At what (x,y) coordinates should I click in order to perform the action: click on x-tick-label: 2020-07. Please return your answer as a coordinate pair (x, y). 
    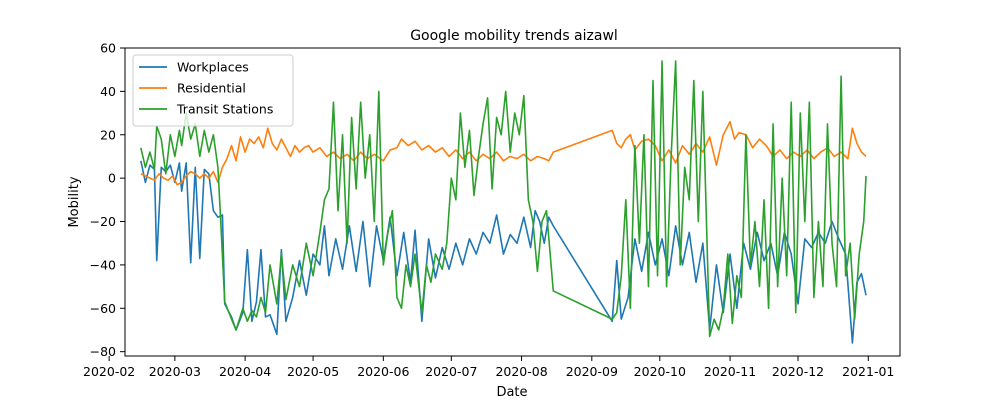
    Looking at the image, I should click on (451, 371).